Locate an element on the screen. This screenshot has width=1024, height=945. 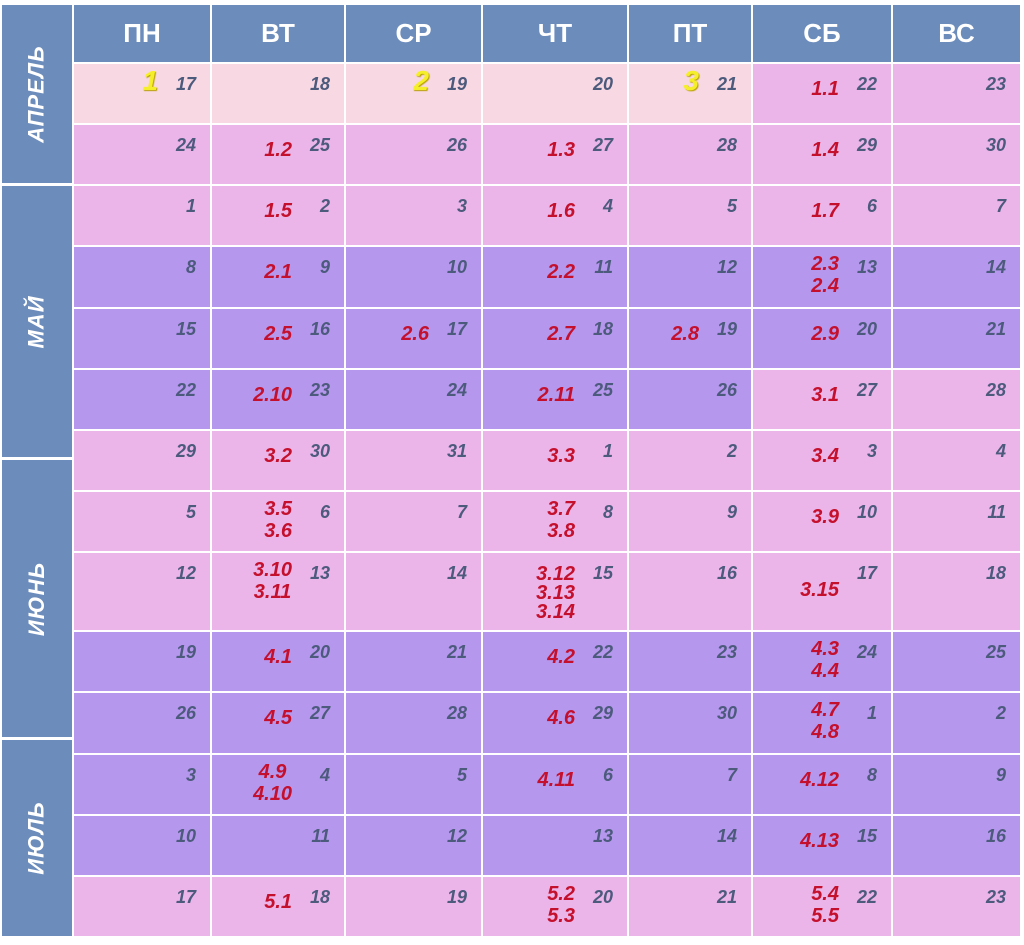
day-number: 8 is located at coordinates (190, 267).